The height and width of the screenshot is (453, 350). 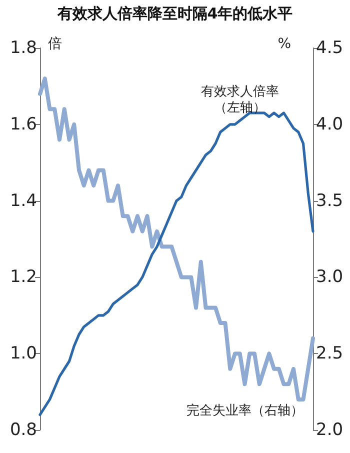 I want to click on y-tick-label: 1.8, so click(x=23, y=48).